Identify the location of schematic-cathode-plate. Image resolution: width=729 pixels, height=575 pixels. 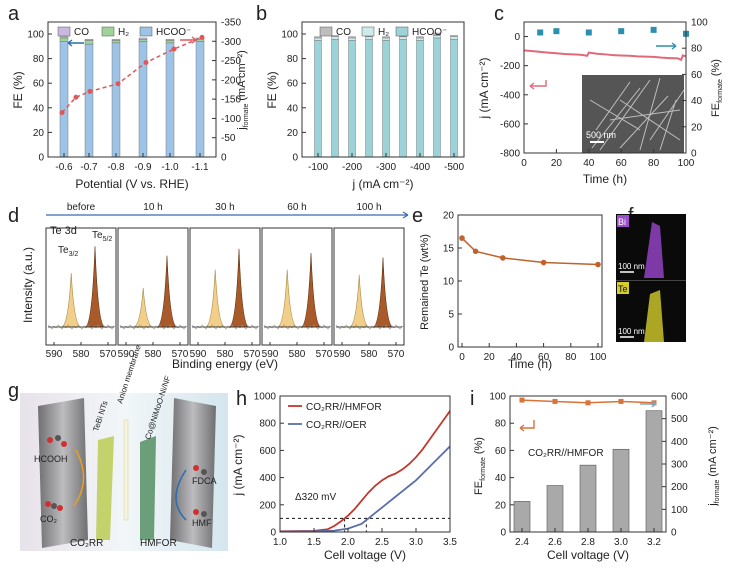
(63, 473).